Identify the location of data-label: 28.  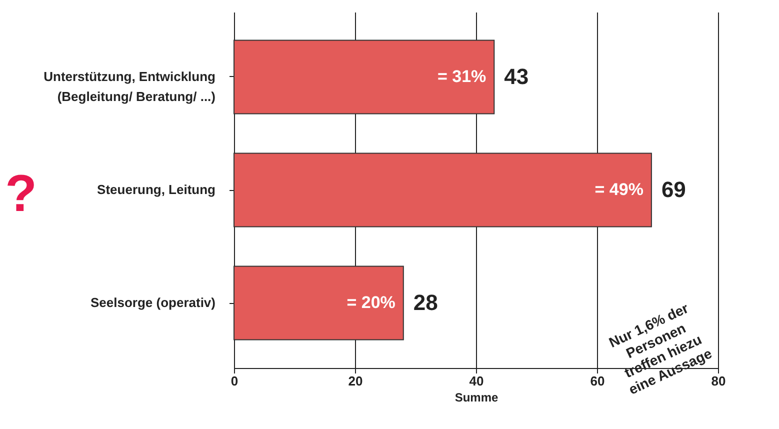
(425, 303).